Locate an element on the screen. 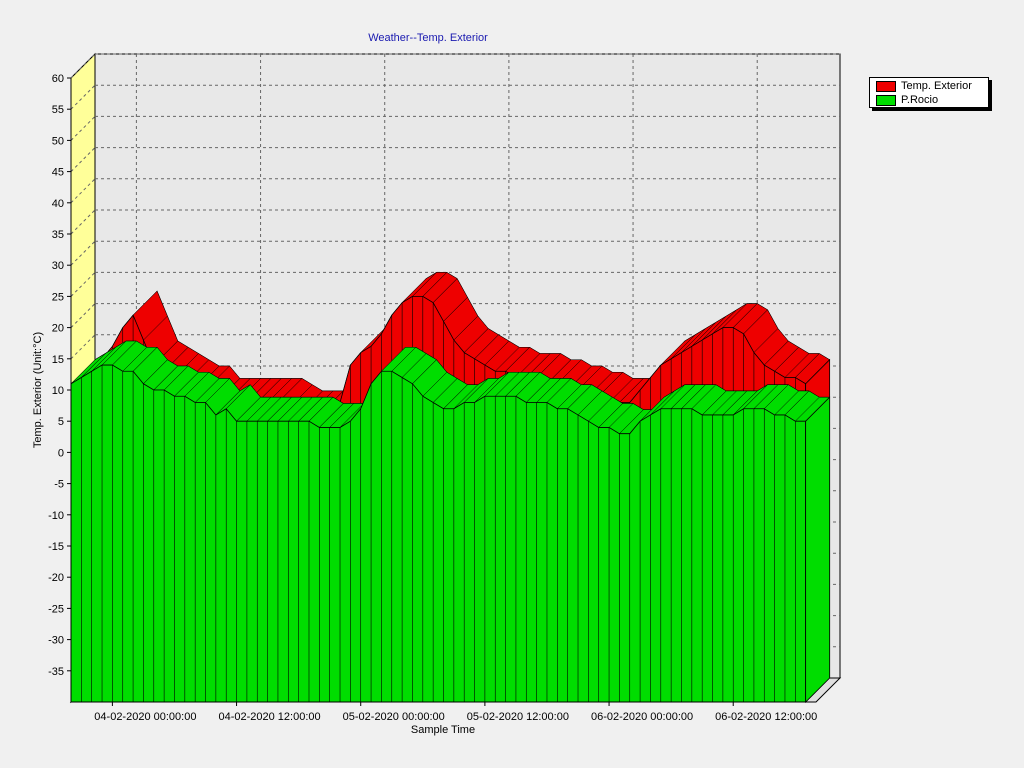  x-tick-label: 06-02-2020 00:00:00 is located at coordinates (642, 717).